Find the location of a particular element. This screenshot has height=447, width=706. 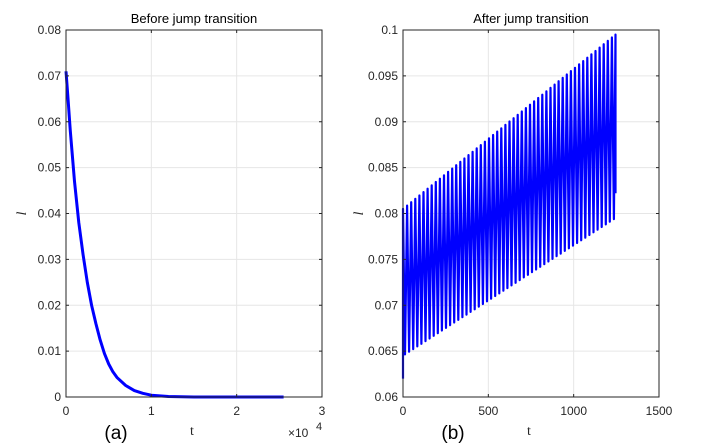

p1-y-axis-label: l is located at coordinates (359, 213).